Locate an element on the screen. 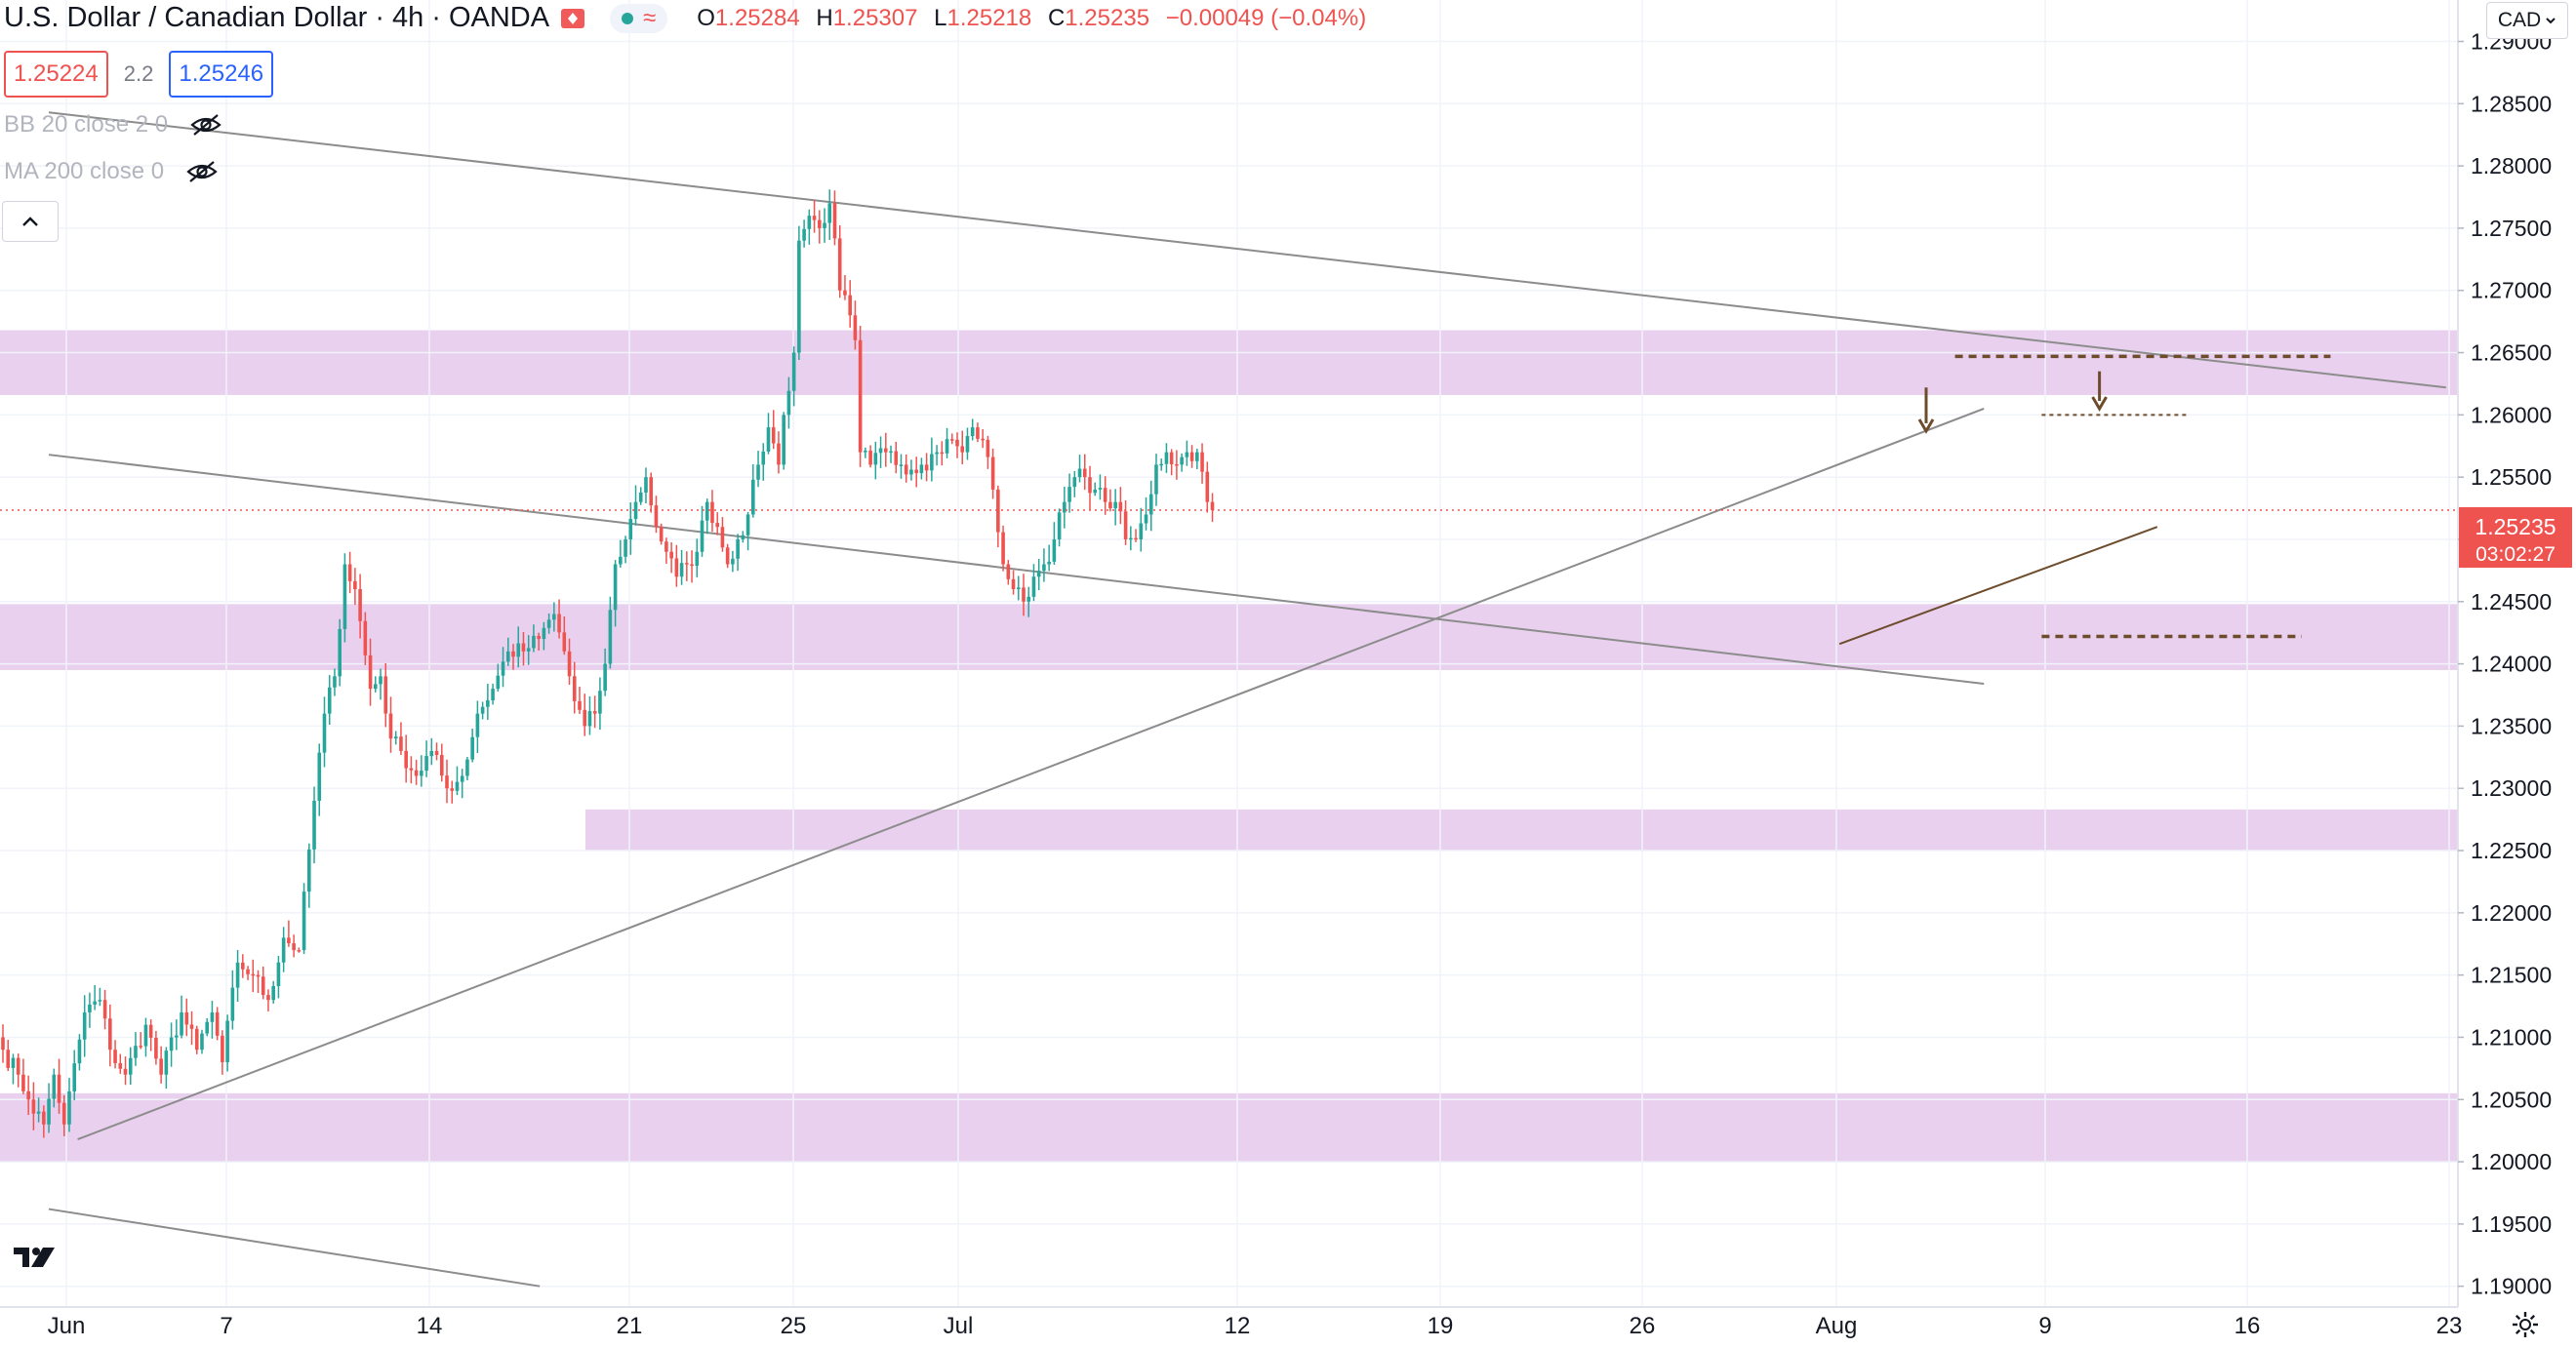 The image size is (2576, 1348). eye-crossed-icon is located at coordinates (205, 125).